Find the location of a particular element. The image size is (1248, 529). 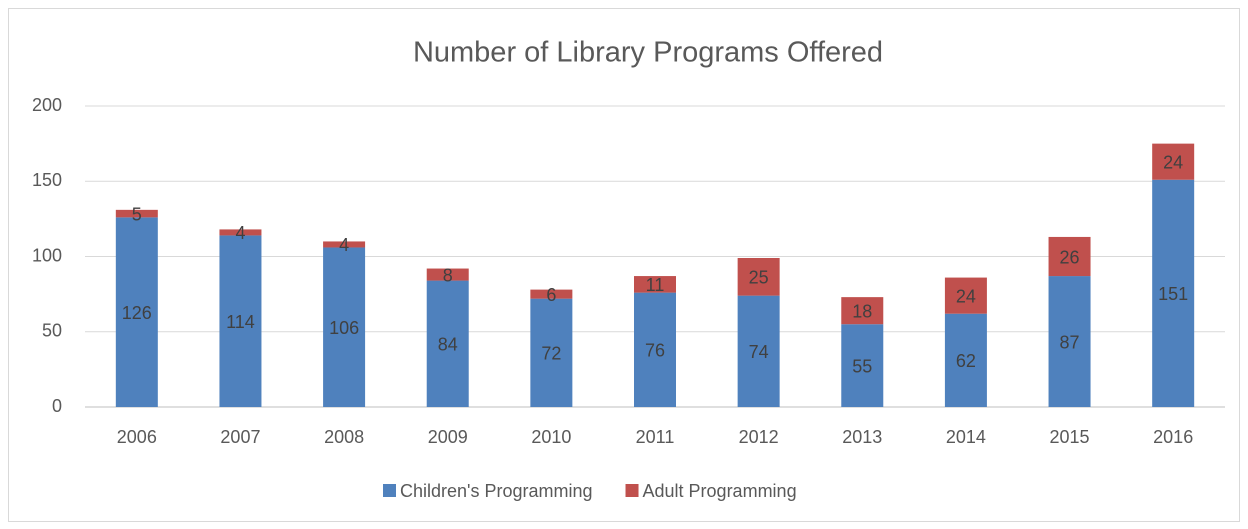

data-label: 18 is located at coordinates (862, 311).